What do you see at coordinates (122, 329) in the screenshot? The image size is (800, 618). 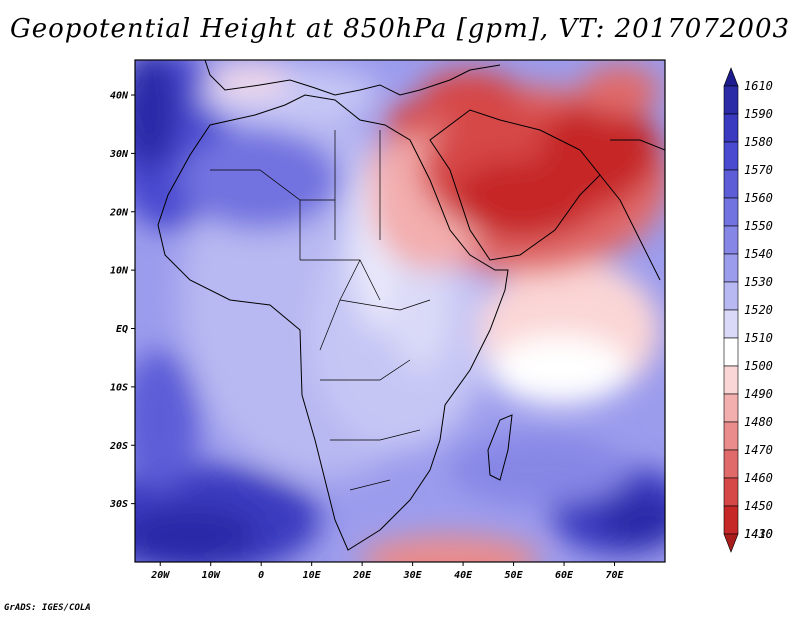 I see `lat-tick-label: EQ` at bounding box center [122, 329].